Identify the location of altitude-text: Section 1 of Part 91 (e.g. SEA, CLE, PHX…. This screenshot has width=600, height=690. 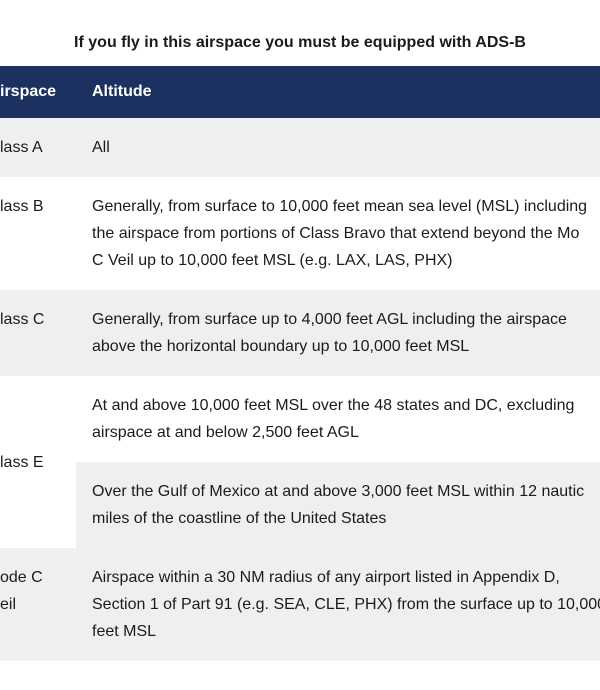
(346, 604).